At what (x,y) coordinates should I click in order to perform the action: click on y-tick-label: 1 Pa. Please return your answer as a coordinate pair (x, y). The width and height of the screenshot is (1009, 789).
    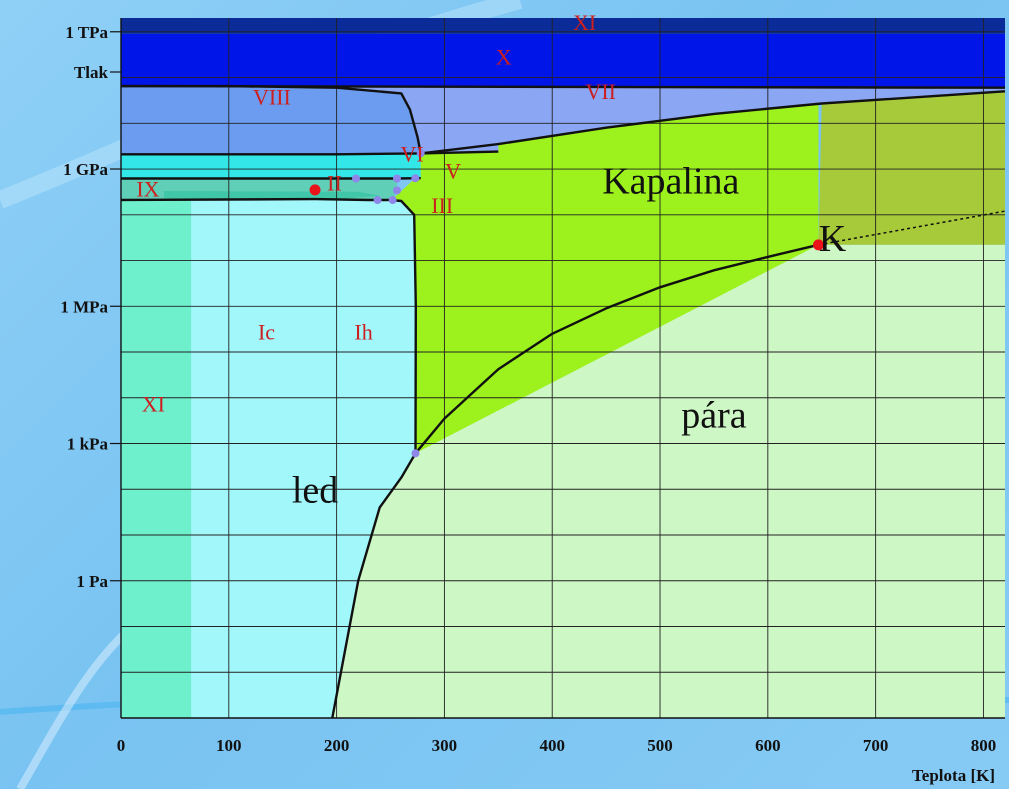
    Looking at the image, I should click on (92, 581).